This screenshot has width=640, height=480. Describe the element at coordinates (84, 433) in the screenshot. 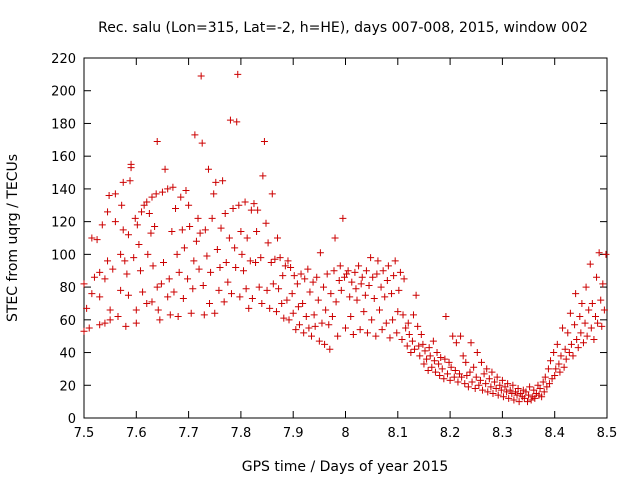

I see `x-tick-label: 7.5` at that location.